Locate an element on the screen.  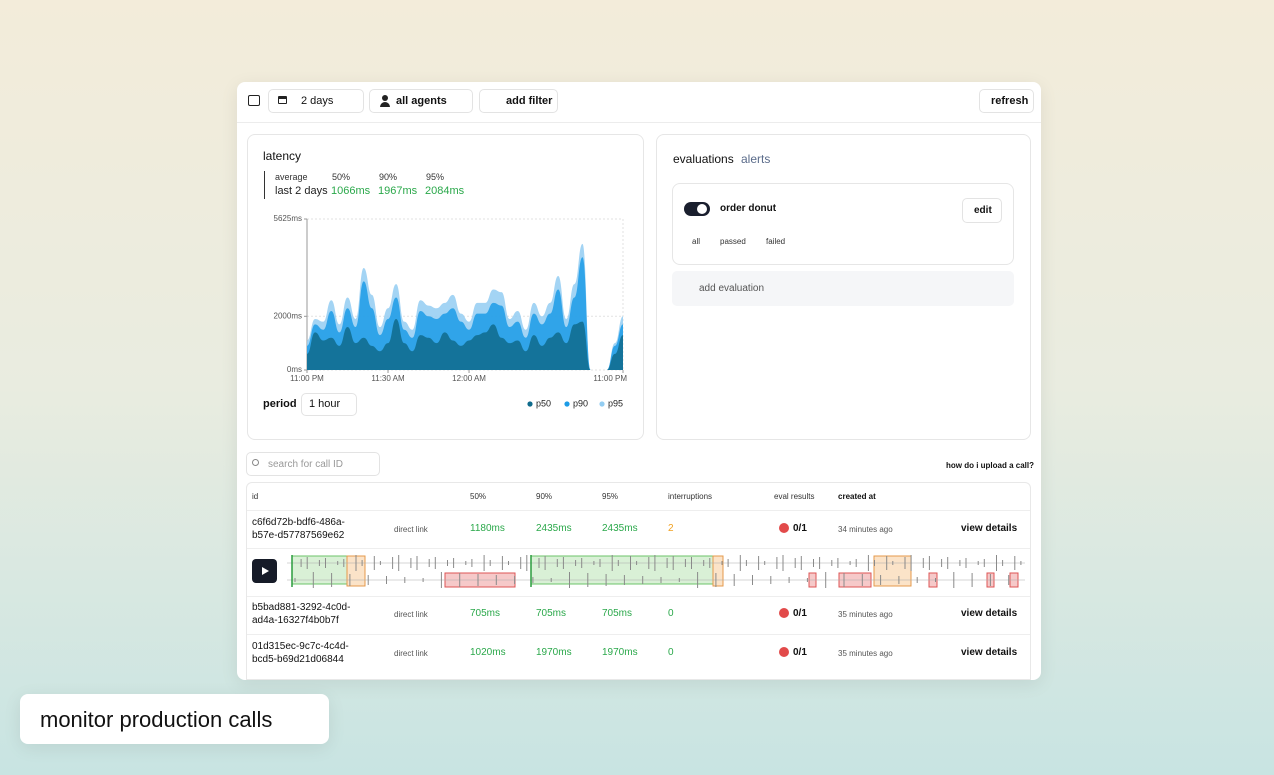
search-icon is located at coordinates (255, 462).